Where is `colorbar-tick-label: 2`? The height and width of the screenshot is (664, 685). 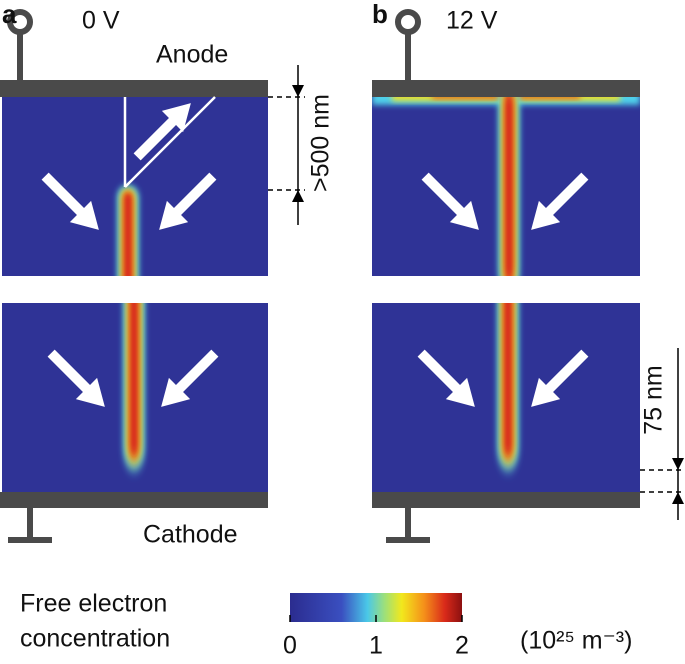 colorbar-tick-label: 2 is located at coordinates (462, 646).